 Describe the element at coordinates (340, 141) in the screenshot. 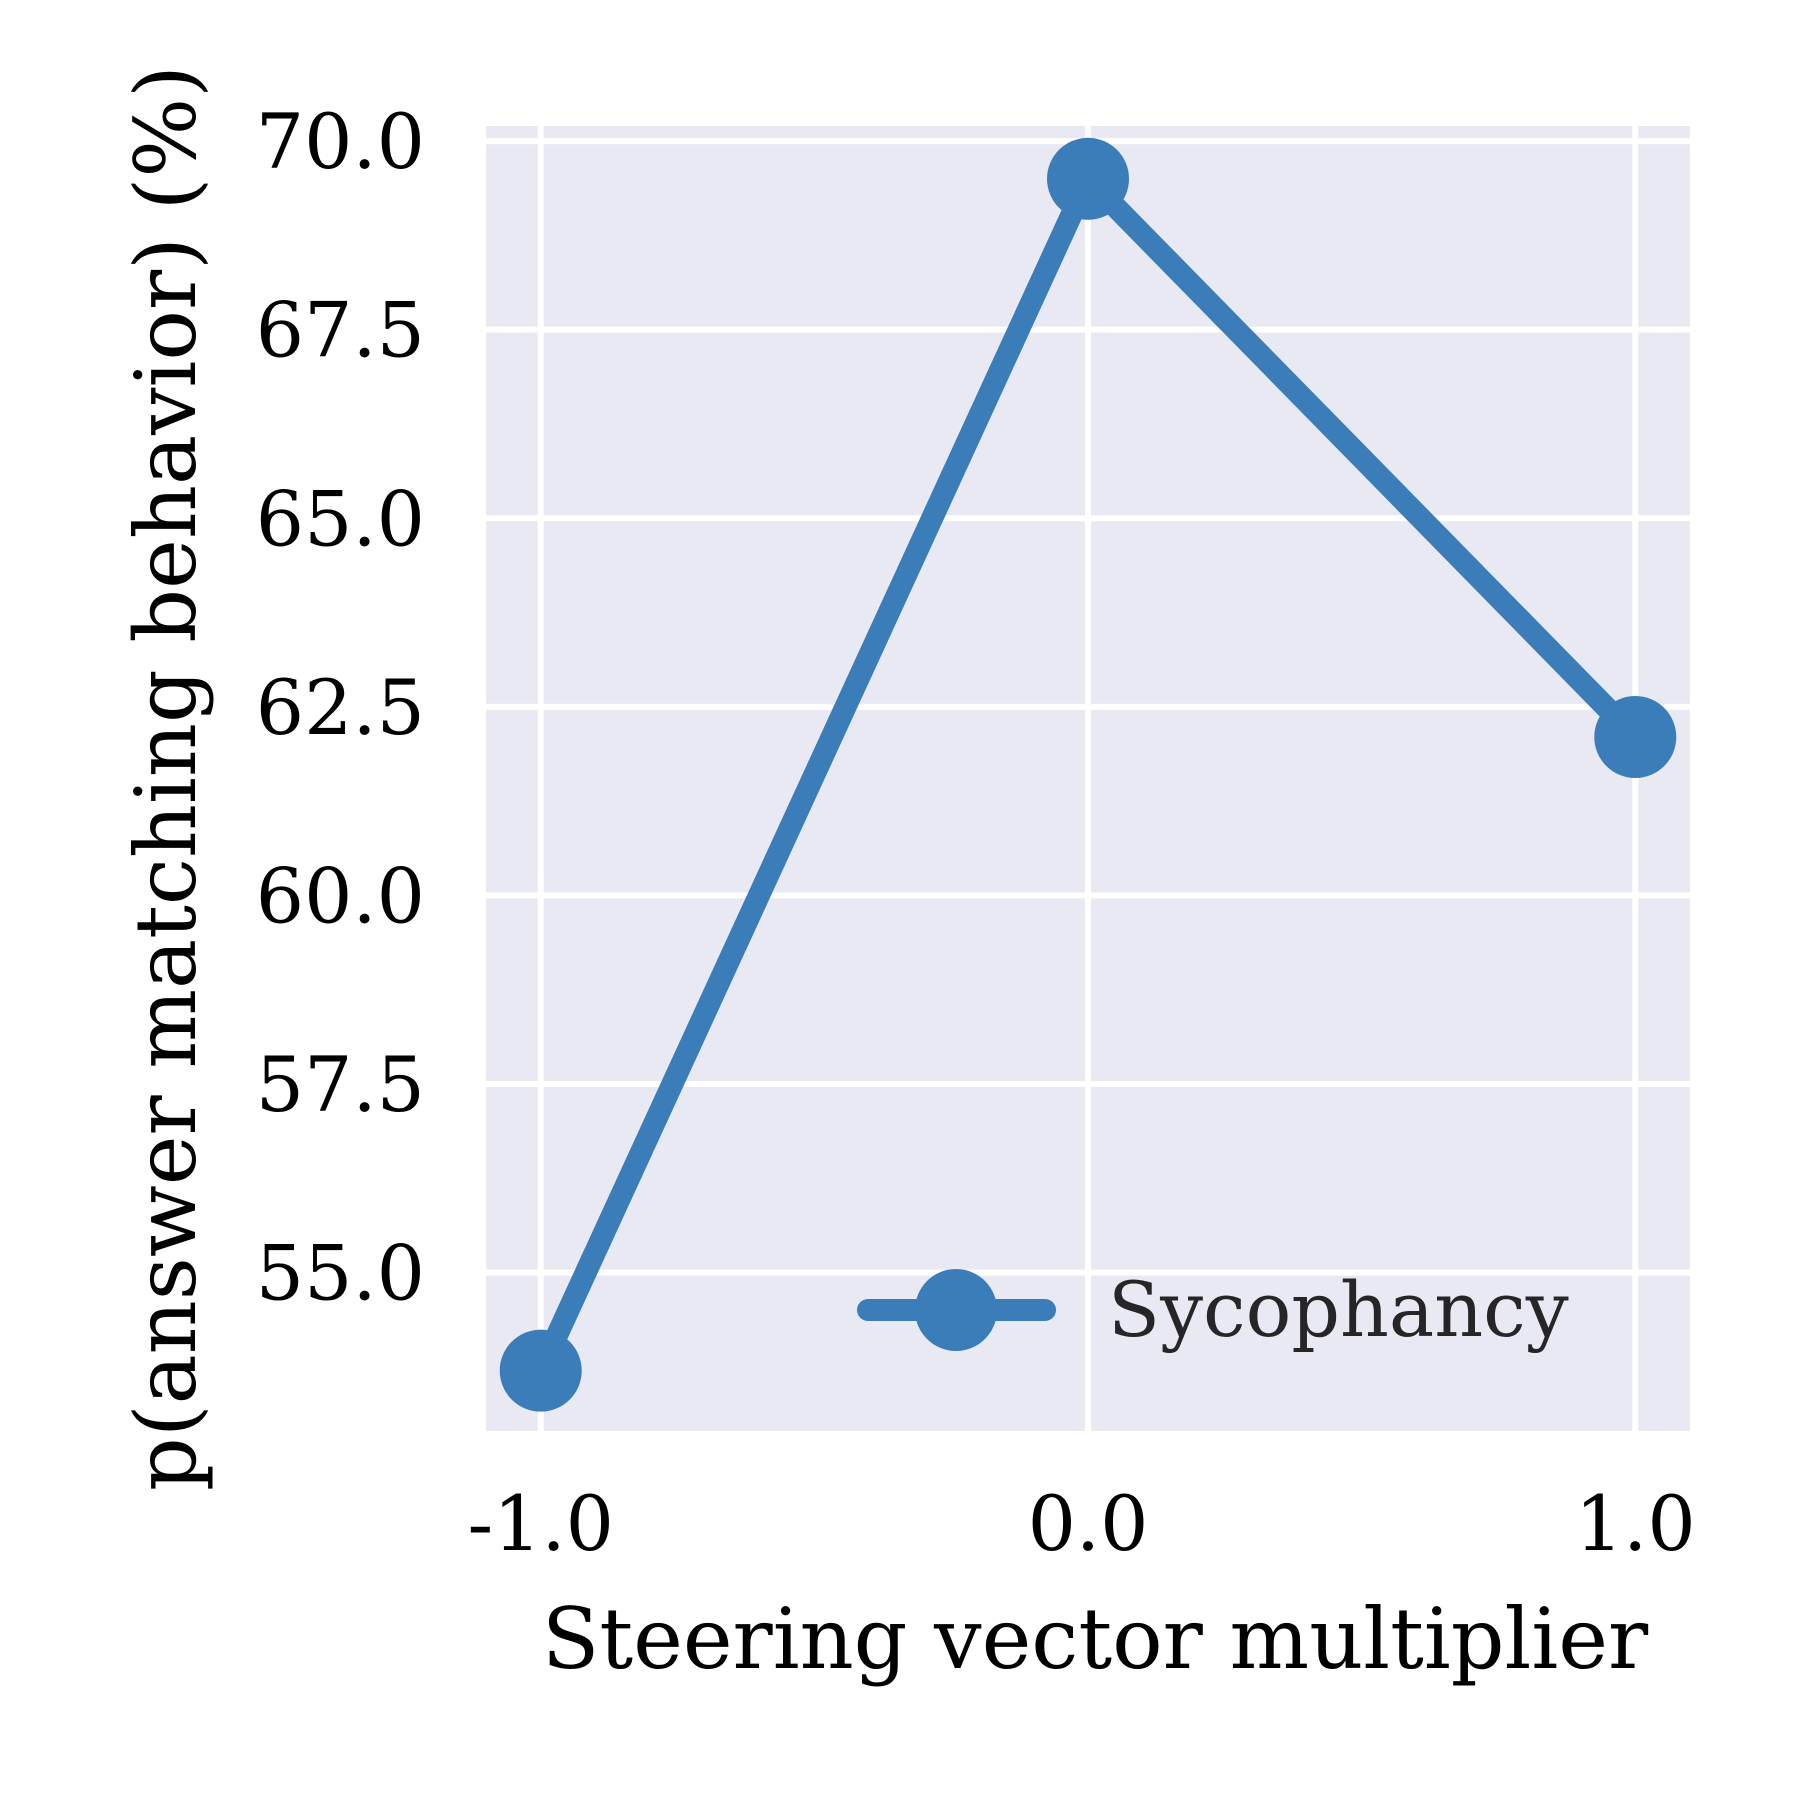

I see `y-tick-label: 70.0` at that location.